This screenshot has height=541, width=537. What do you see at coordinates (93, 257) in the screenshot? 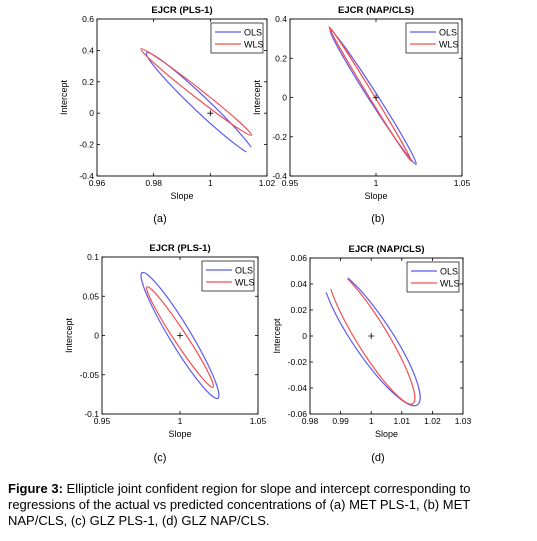
I see `y-tick-label: 0.1` at bounding box center [93, 257].